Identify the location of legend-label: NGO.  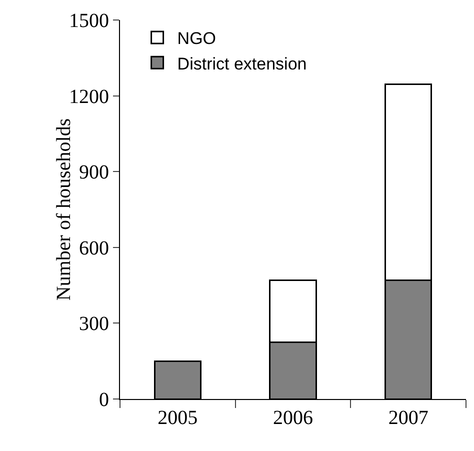
(196, 38).